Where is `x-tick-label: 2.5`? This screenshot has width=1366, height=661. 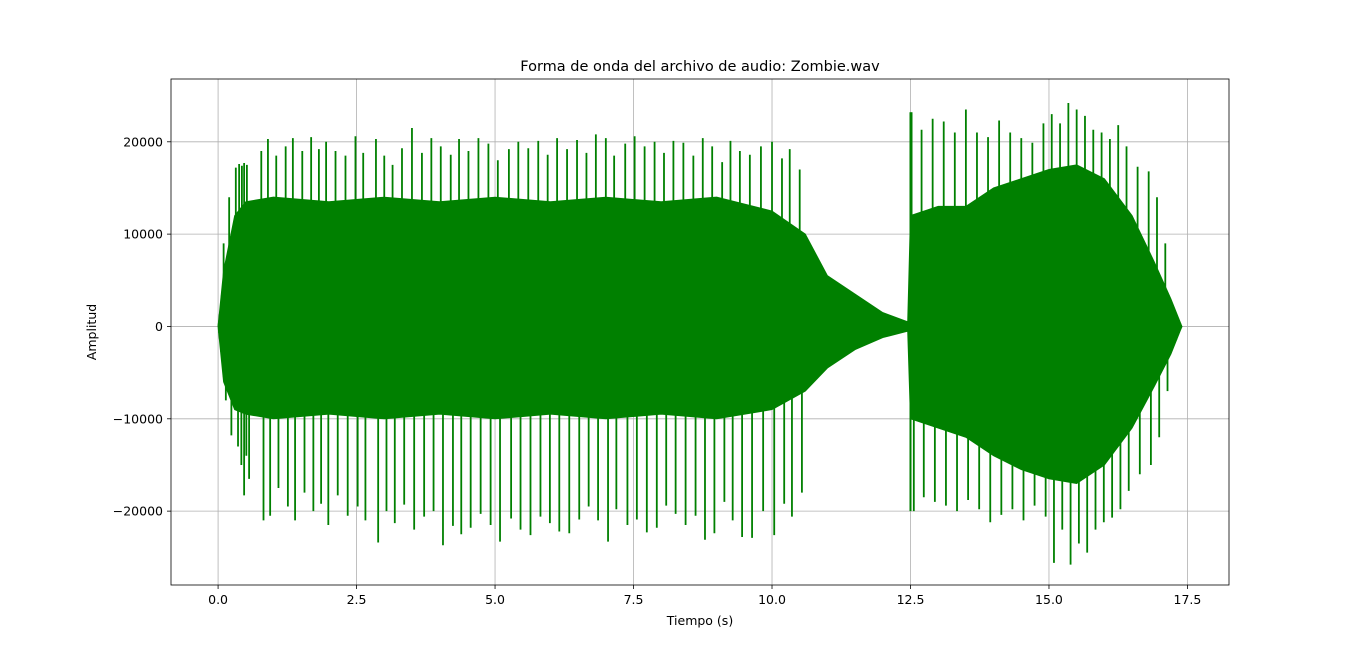 x-tick-label: 2.5 is located at coordinates (357, 599).